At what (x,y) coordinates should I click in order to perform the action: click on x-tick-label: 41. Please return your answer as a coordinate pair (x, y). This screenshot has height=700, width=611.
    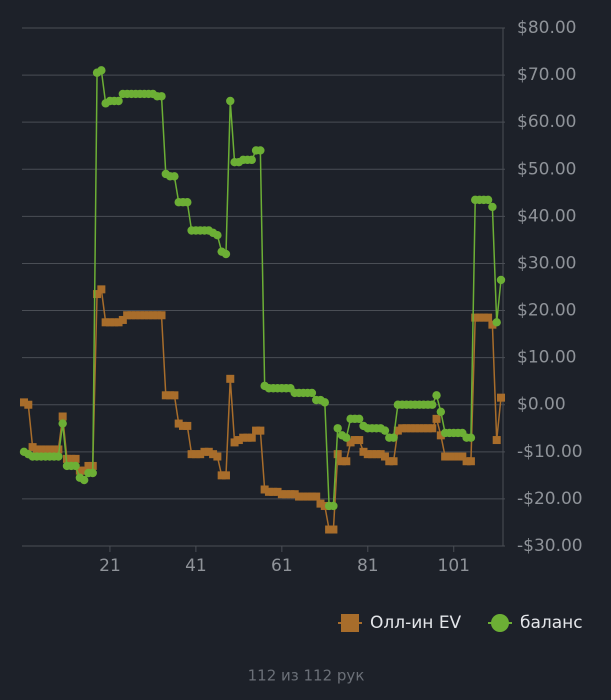
    Looking at the image, I should click on (196, 566).